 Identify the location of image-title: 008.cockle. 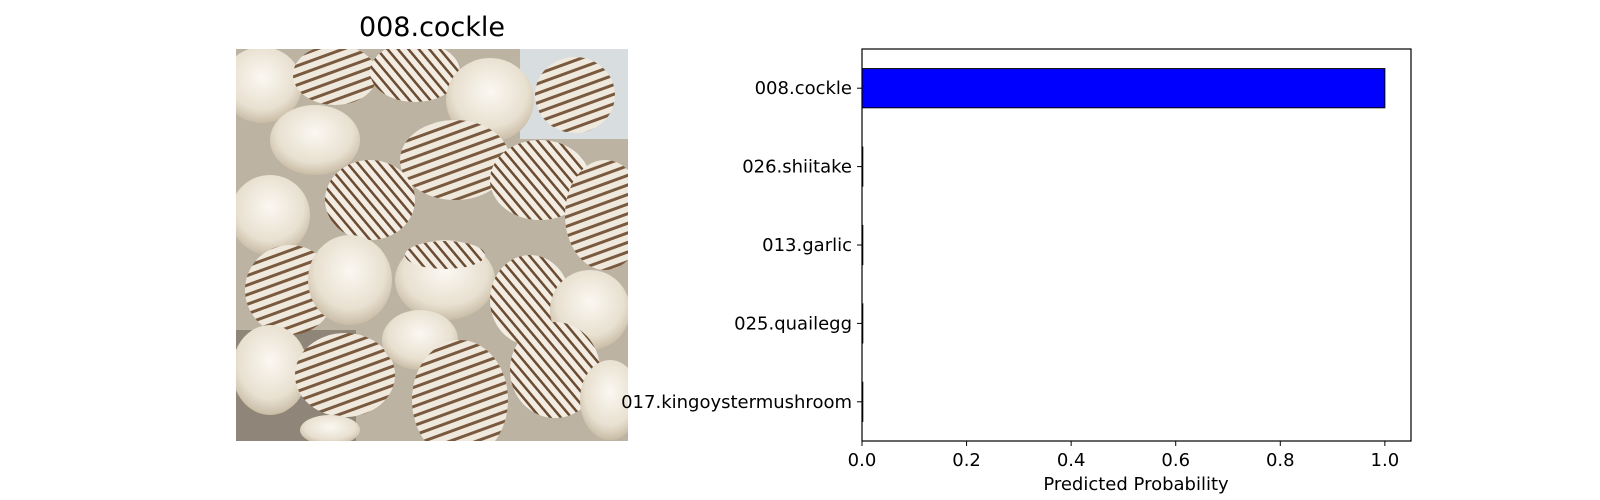
(432, 27).